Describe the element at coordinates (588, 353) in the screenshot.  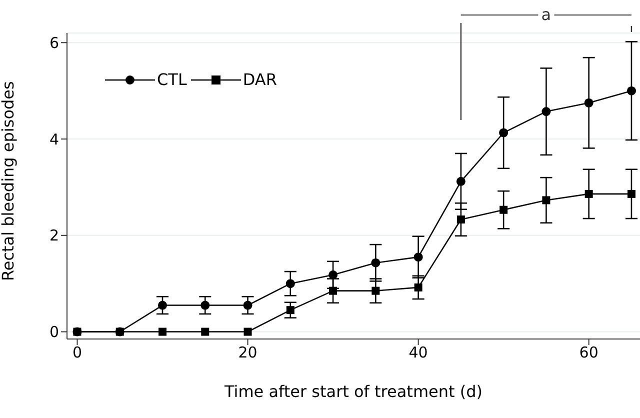
I see `x-tick-label: 60` at that location.